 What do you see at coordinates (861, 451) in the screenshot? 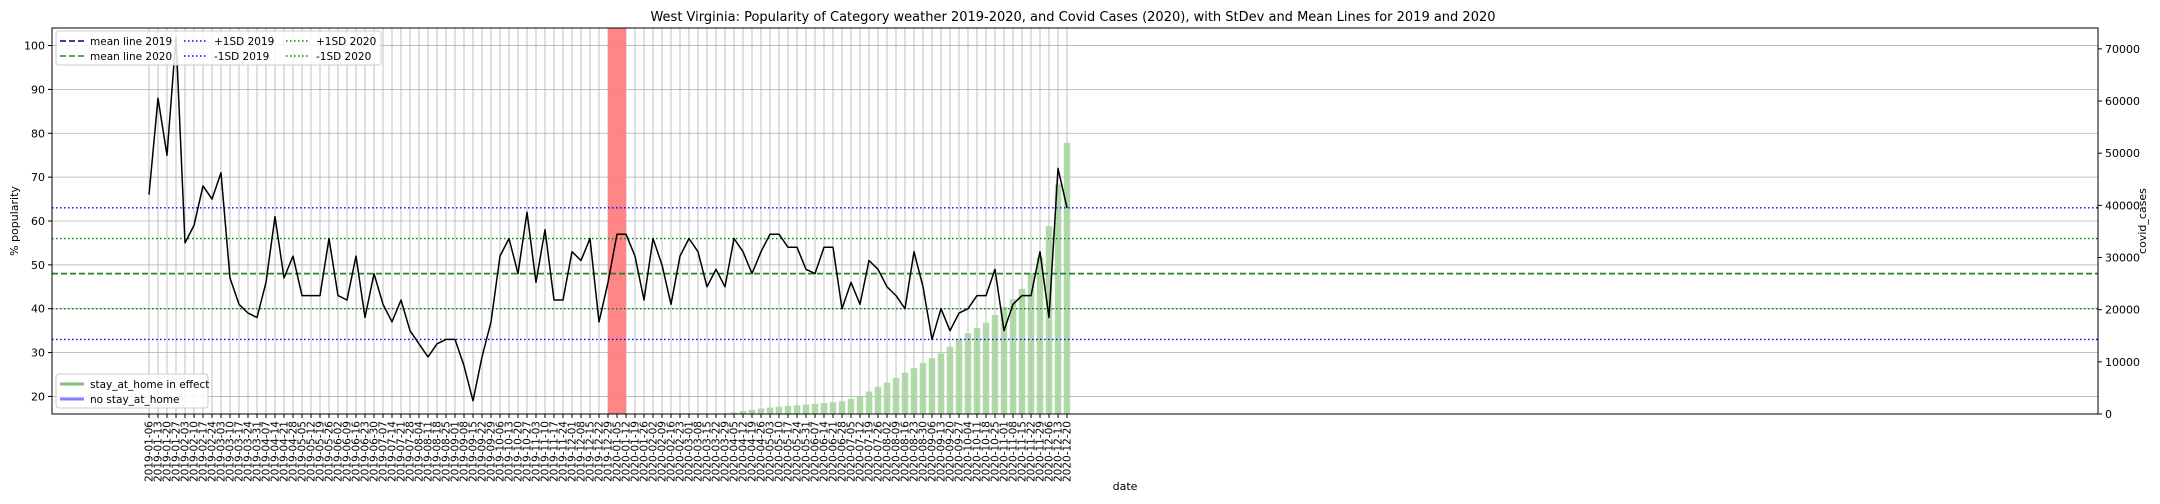
I see `x-tick-label: 2020-07-12` at bounding box center [861, 451].